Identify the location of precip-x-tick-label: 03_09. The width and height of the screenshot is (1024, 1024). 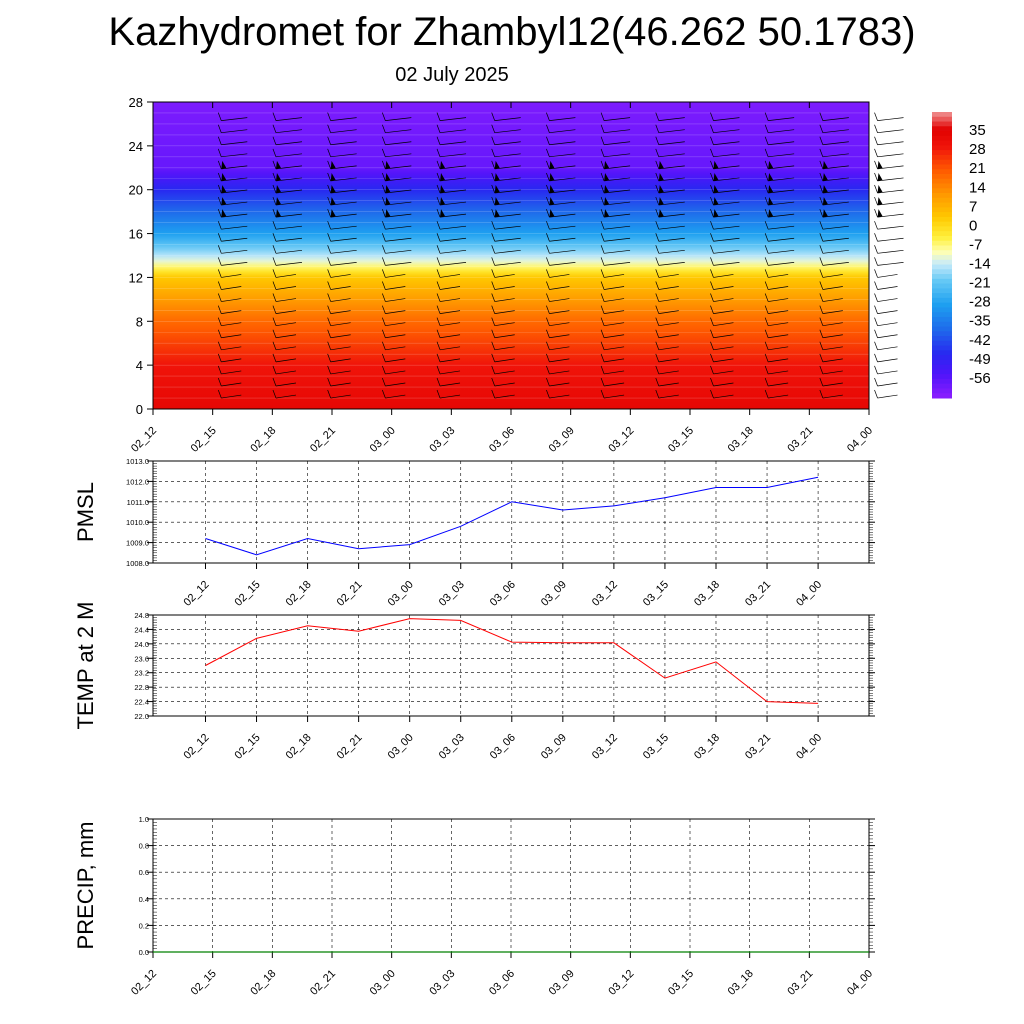
(562, 983).